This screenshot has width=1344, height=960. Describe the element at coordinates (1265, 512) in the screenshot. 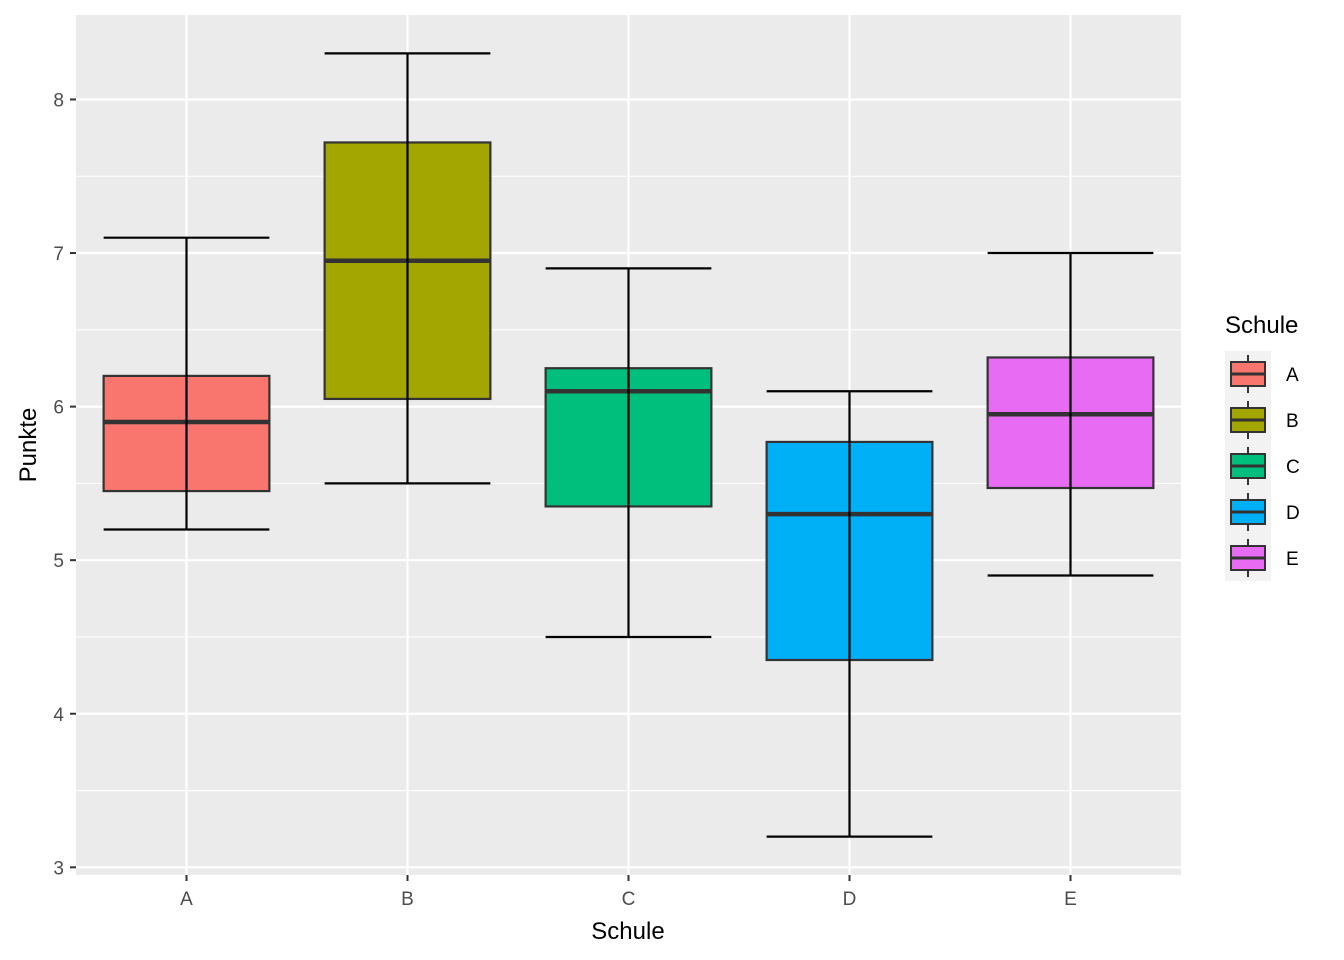

I see `legend-key-D: D` at that location.